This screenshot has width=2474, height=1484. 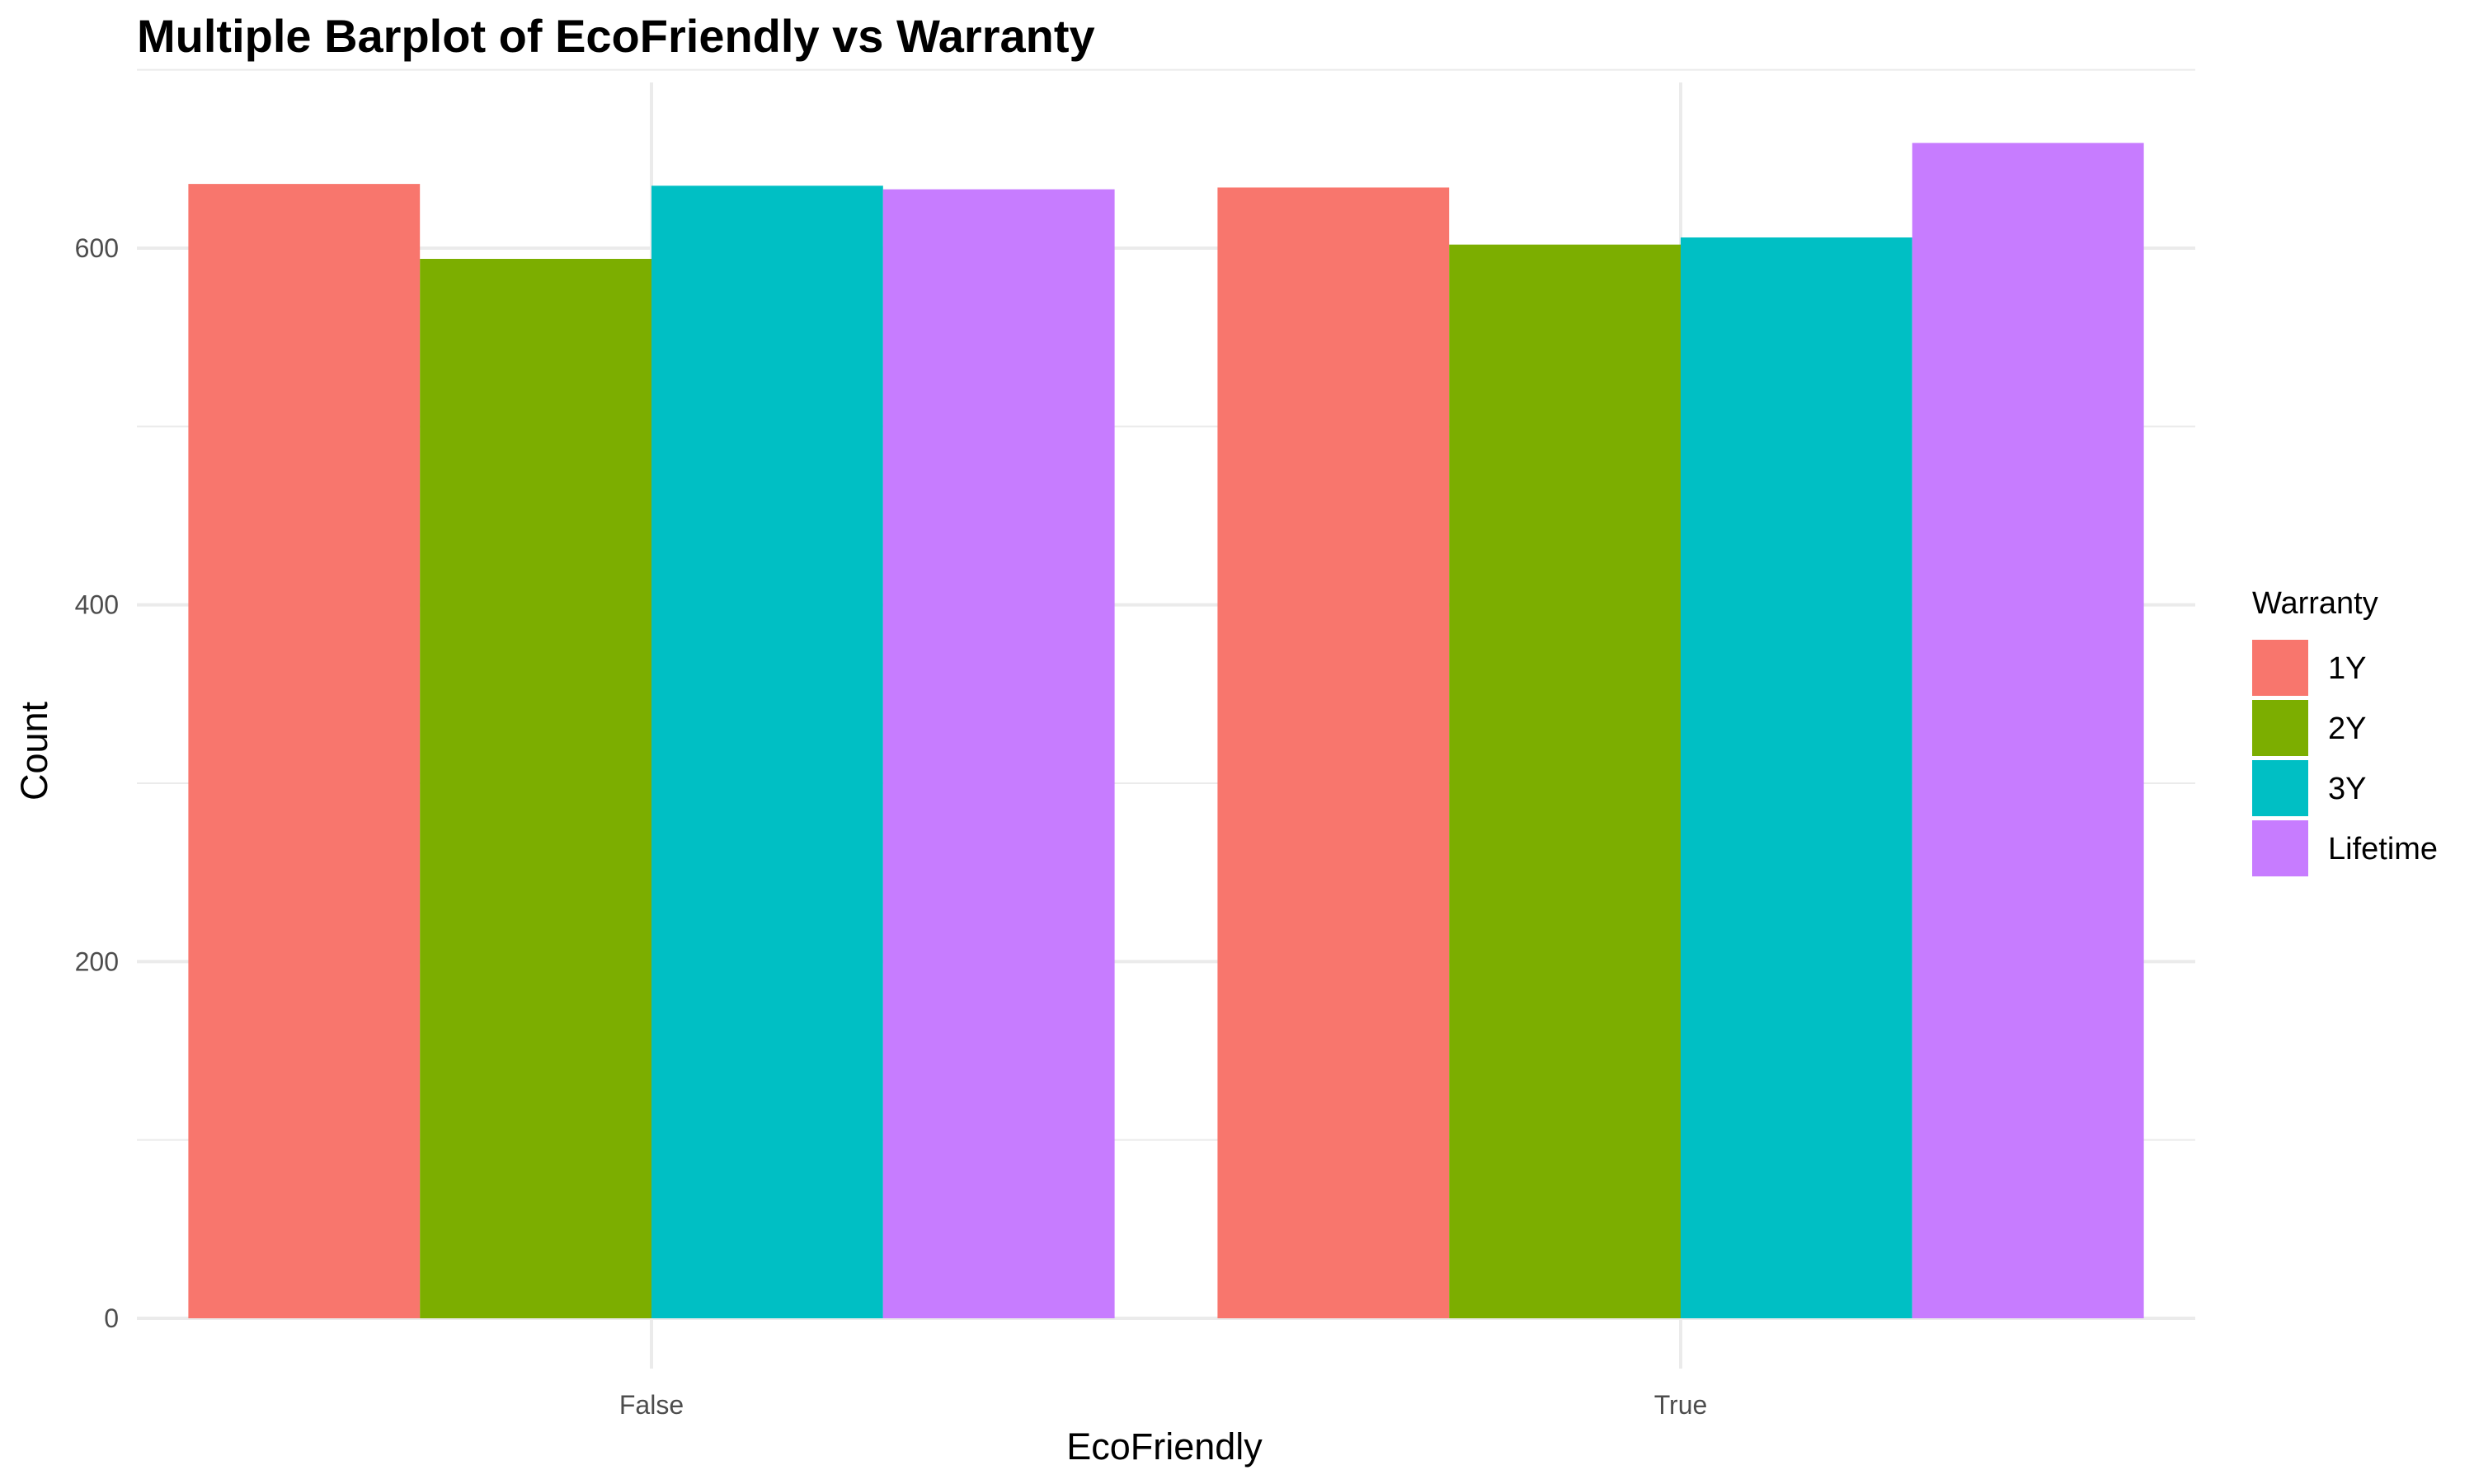 I want to click on legend-items: 1Y 2Y 3Y Lifetime, so click(x=2345, y=758).